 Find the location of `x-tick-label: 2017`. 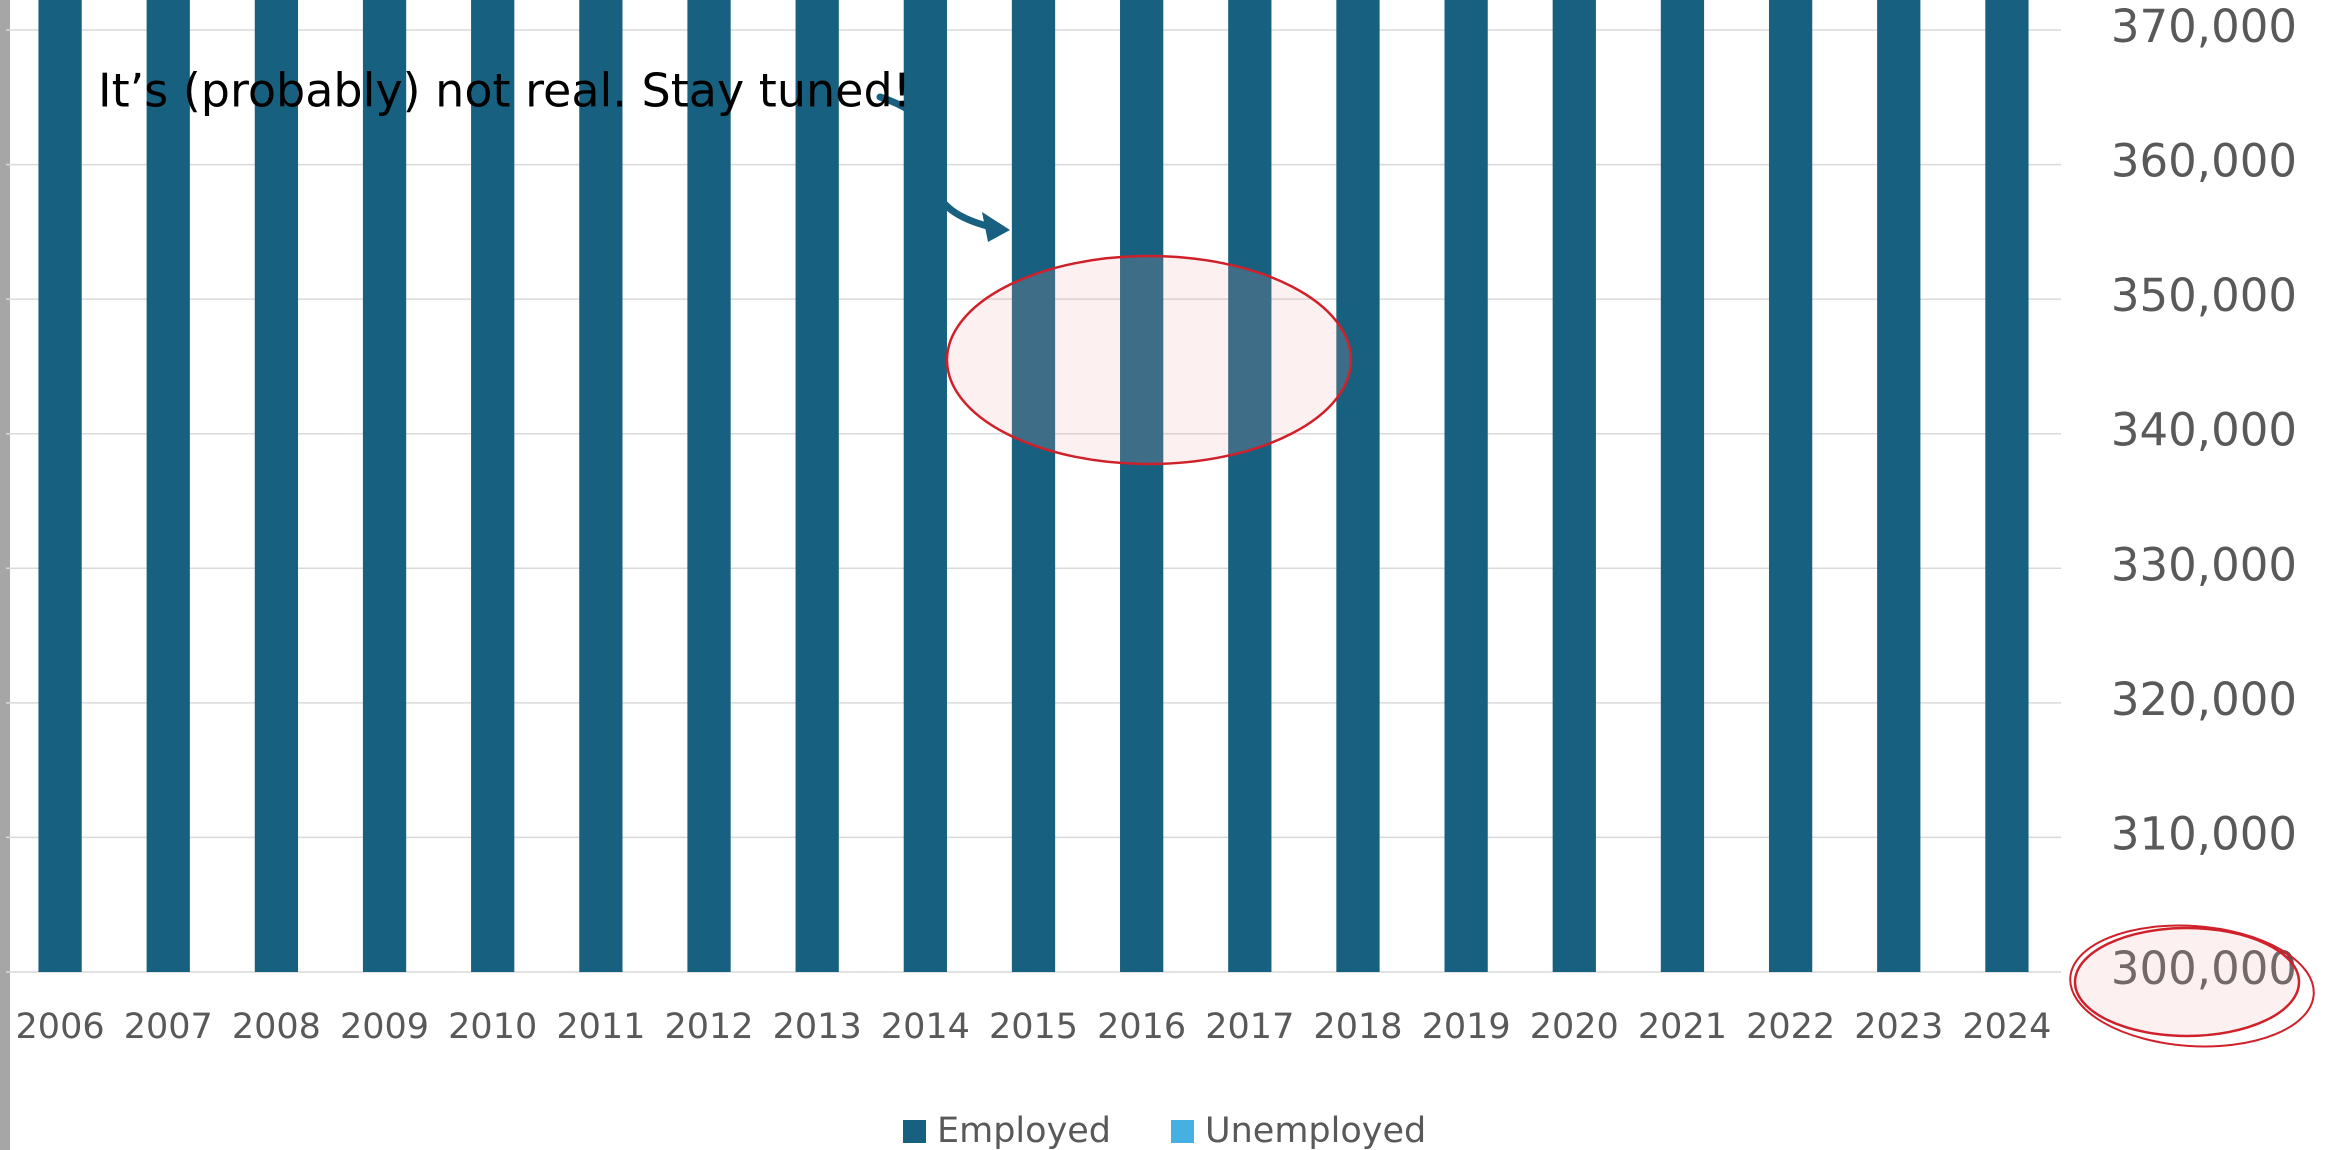

x-tick-label: 2017 is located at coordinates (1249, 1027).